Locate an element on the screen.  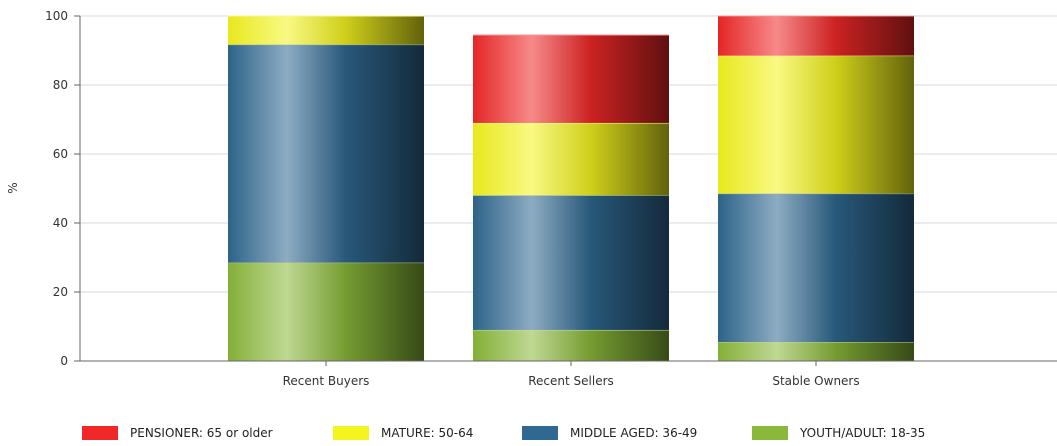
legend-item-pensioner: PENSIONER: 65 or older is located at coordinates (177, 433).